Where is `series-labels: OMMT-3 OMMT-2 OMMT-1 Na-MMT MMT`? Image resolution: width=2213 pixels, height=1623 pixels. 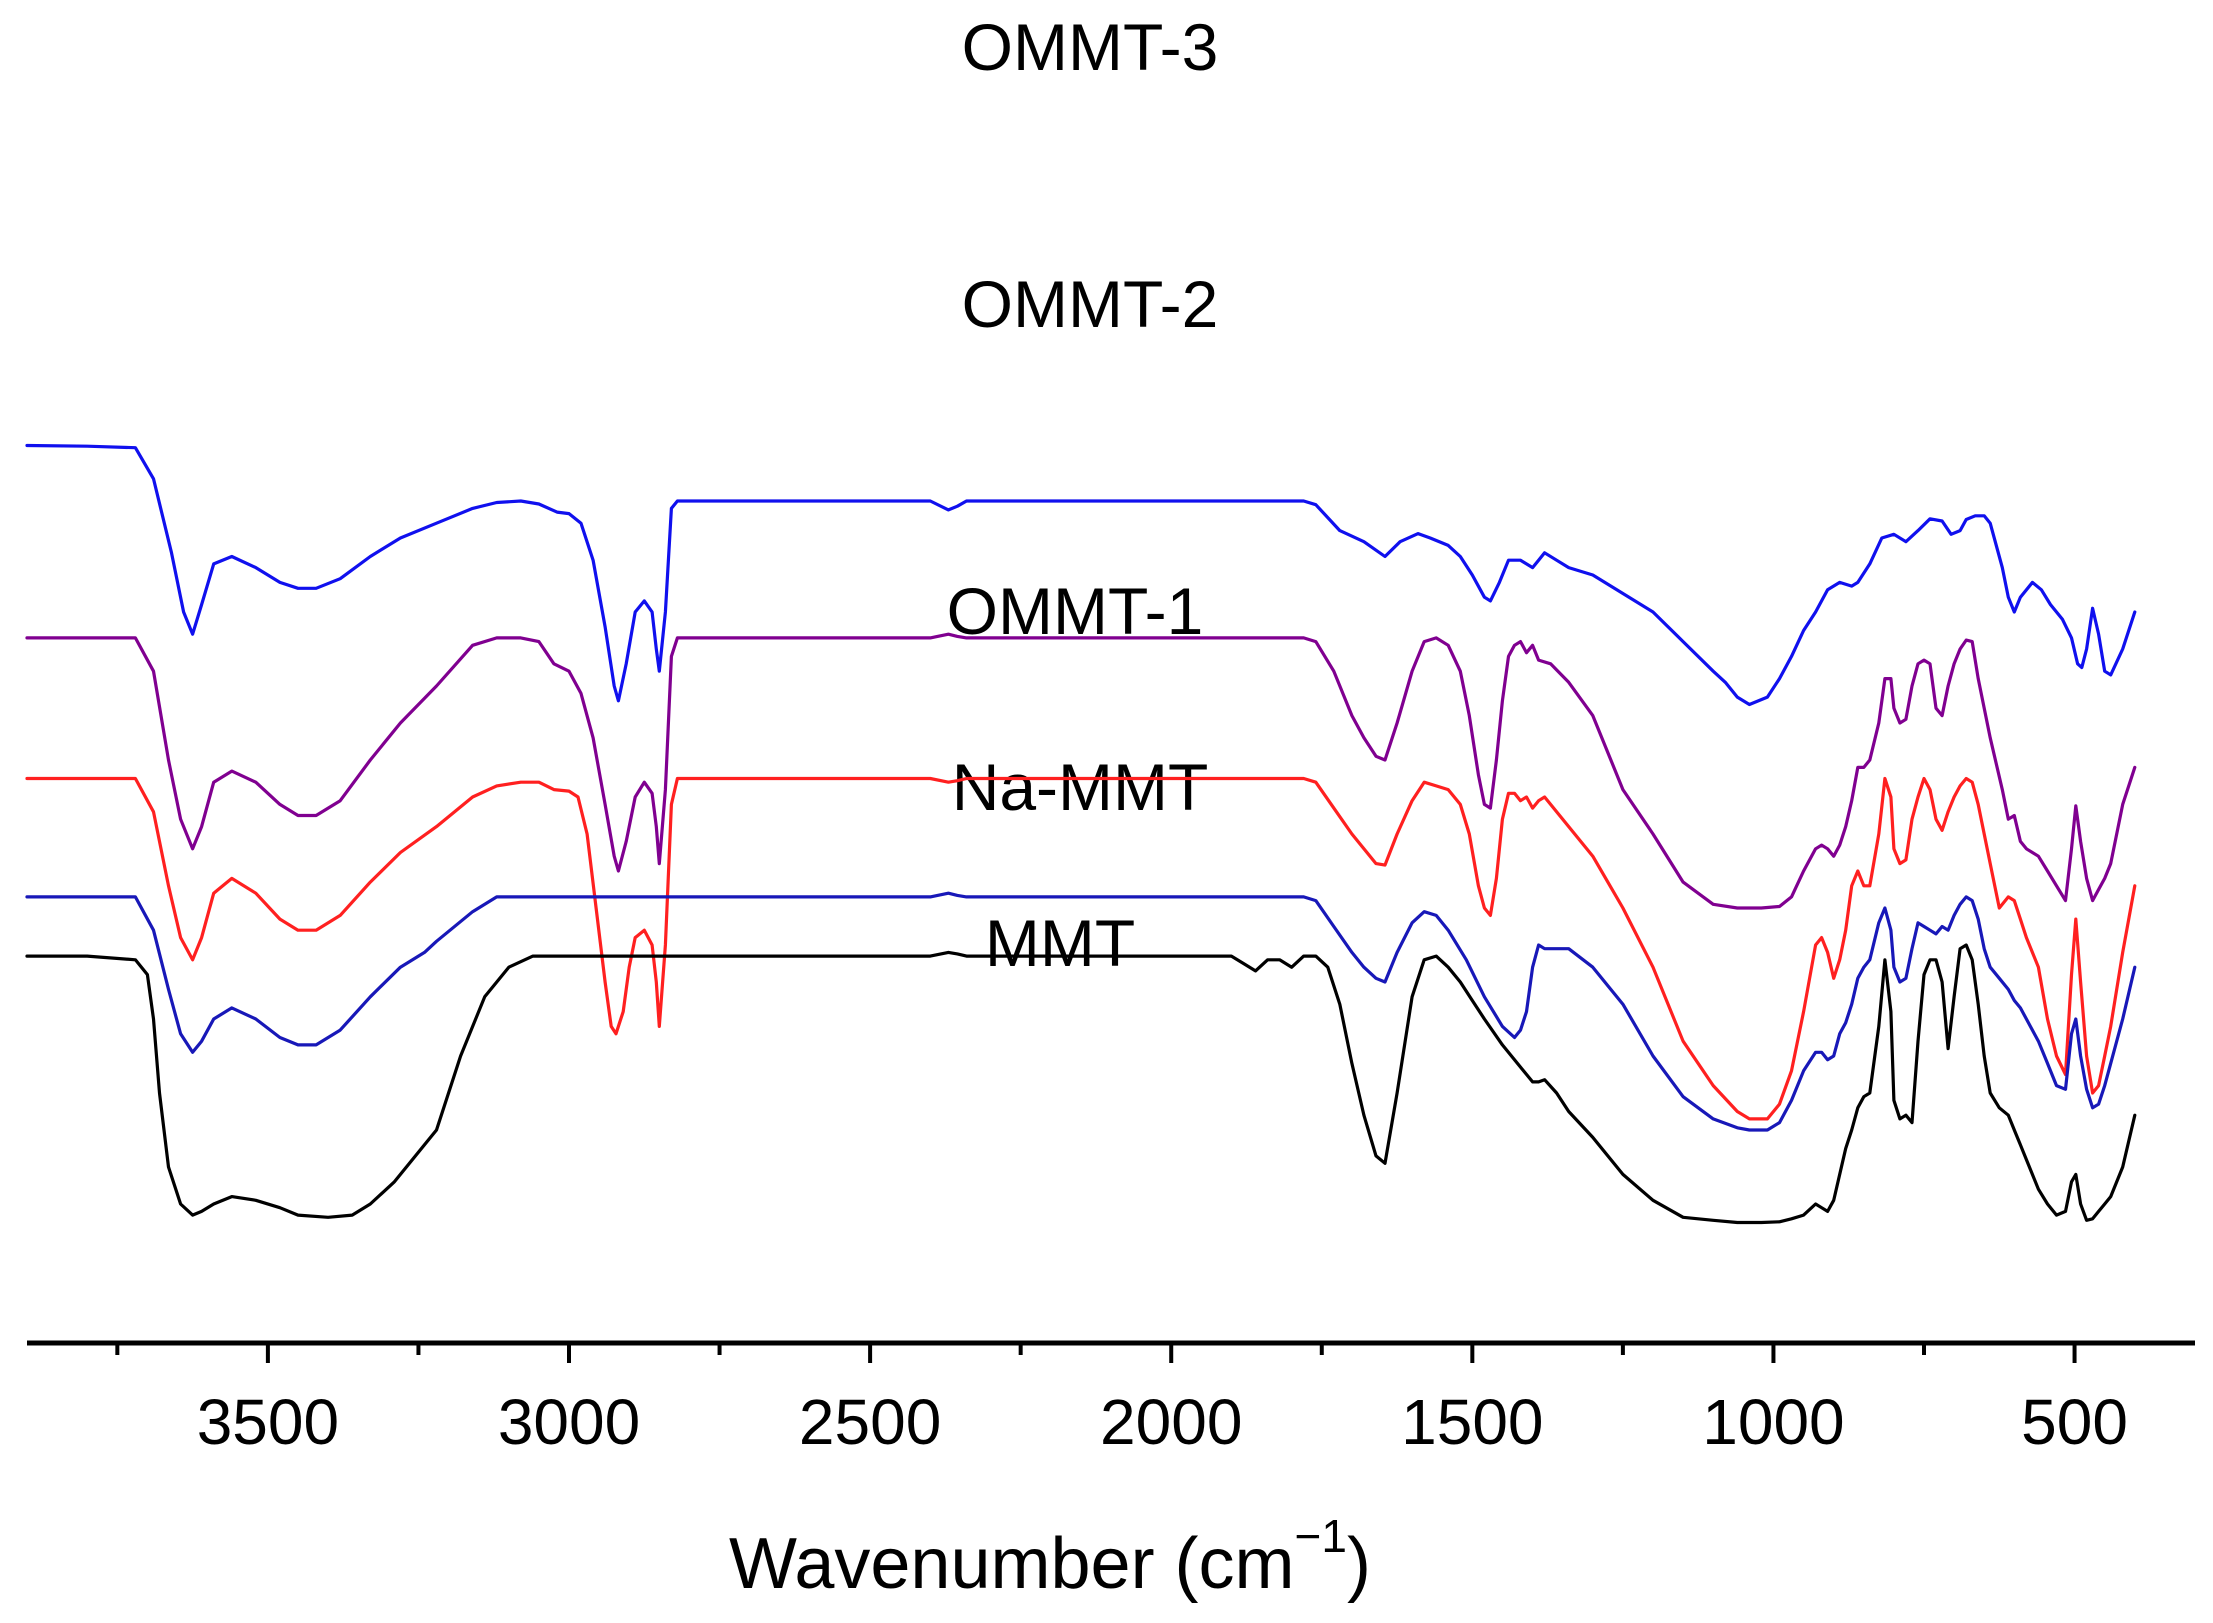 series-labels: OMMT-3 OMMT-2 OMMT-1 Na-MMT MMT is located at coordinates (1083, 495).